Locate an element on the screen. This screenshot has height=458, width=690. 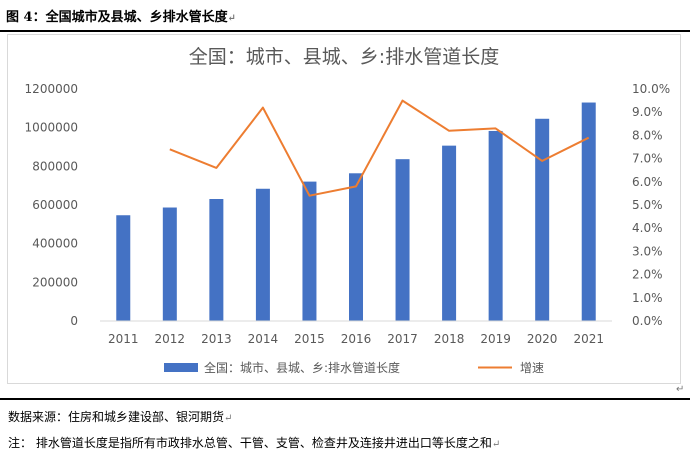
right-tick-label: 10.0% is located at coordinates (651, 89).